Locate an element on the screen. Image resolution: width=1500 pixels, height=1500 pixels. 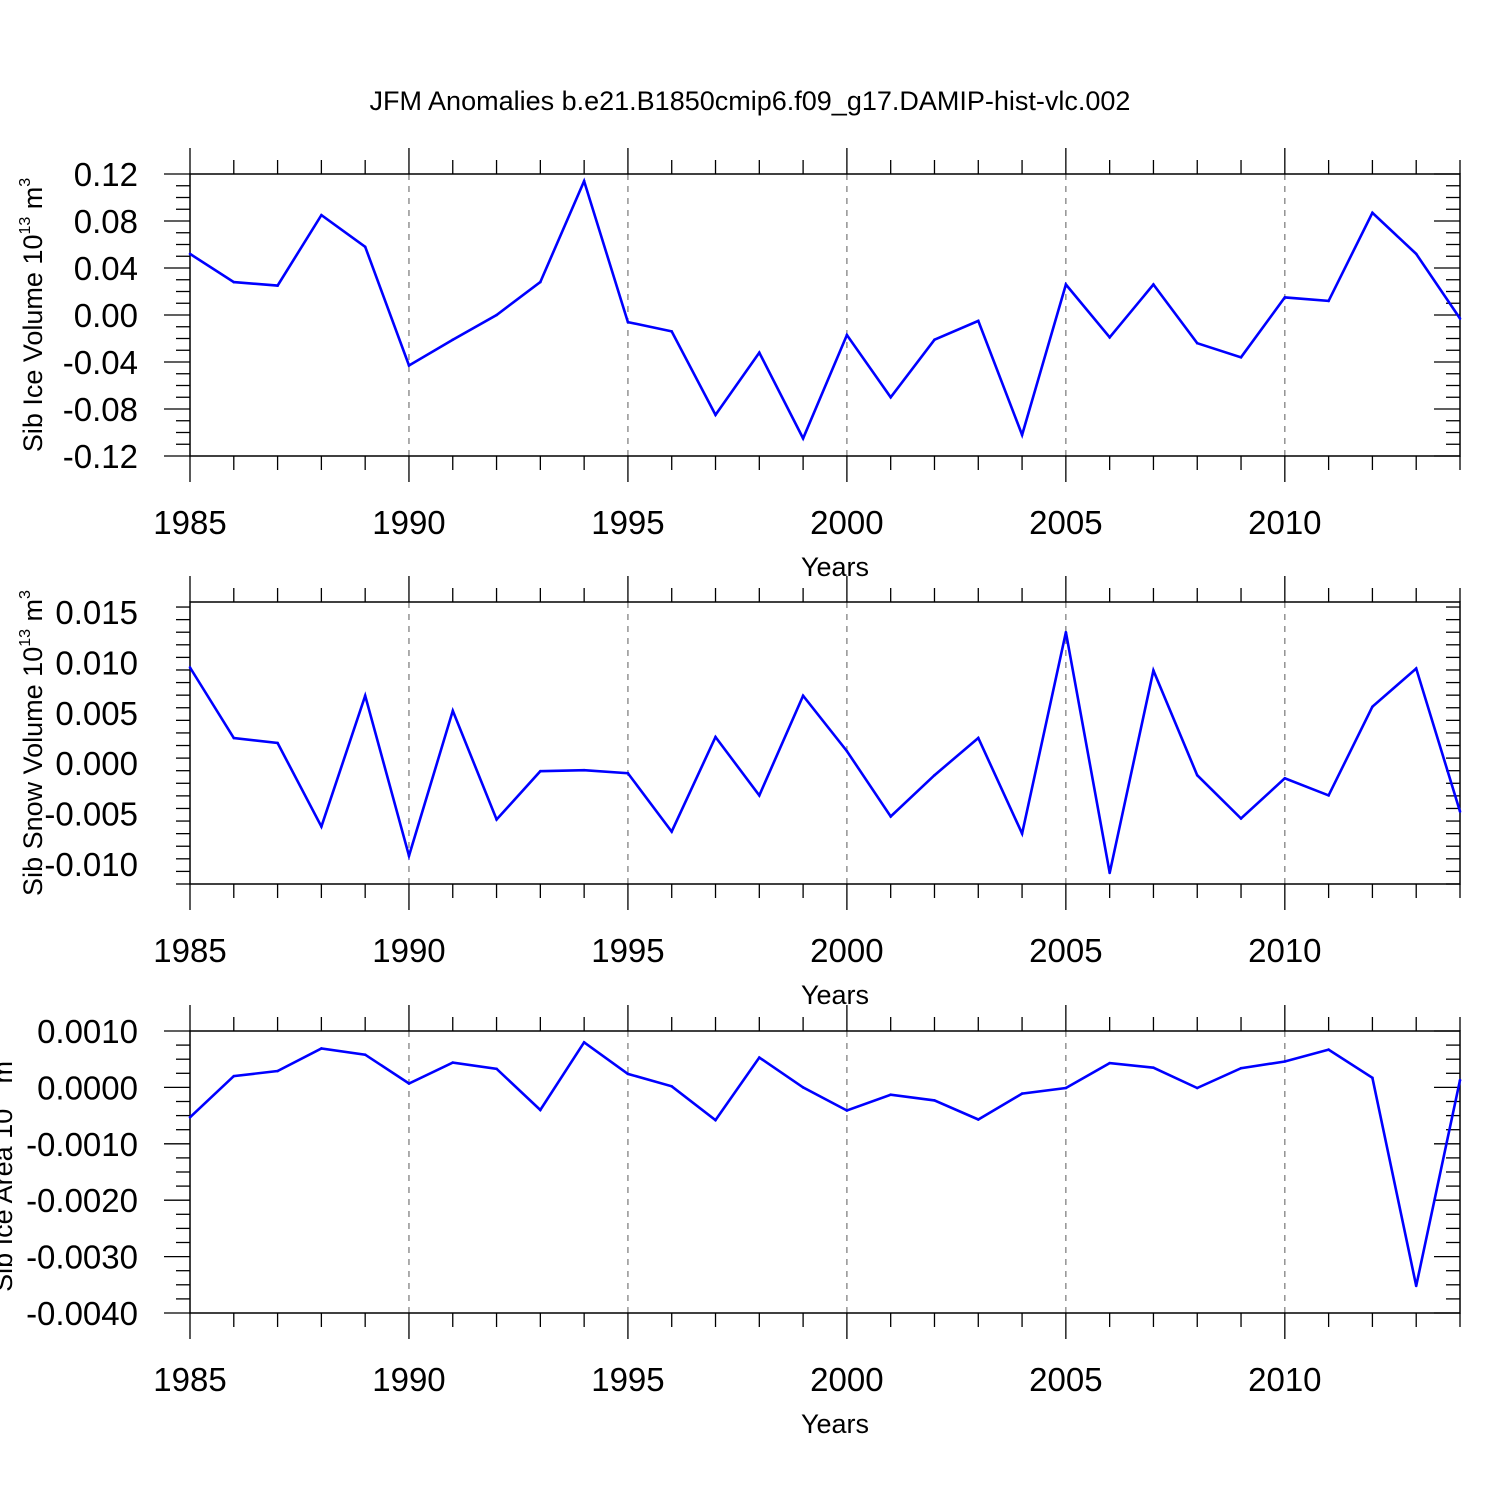
y-tick-label: -0.04 is located at coordinates (100, 362).